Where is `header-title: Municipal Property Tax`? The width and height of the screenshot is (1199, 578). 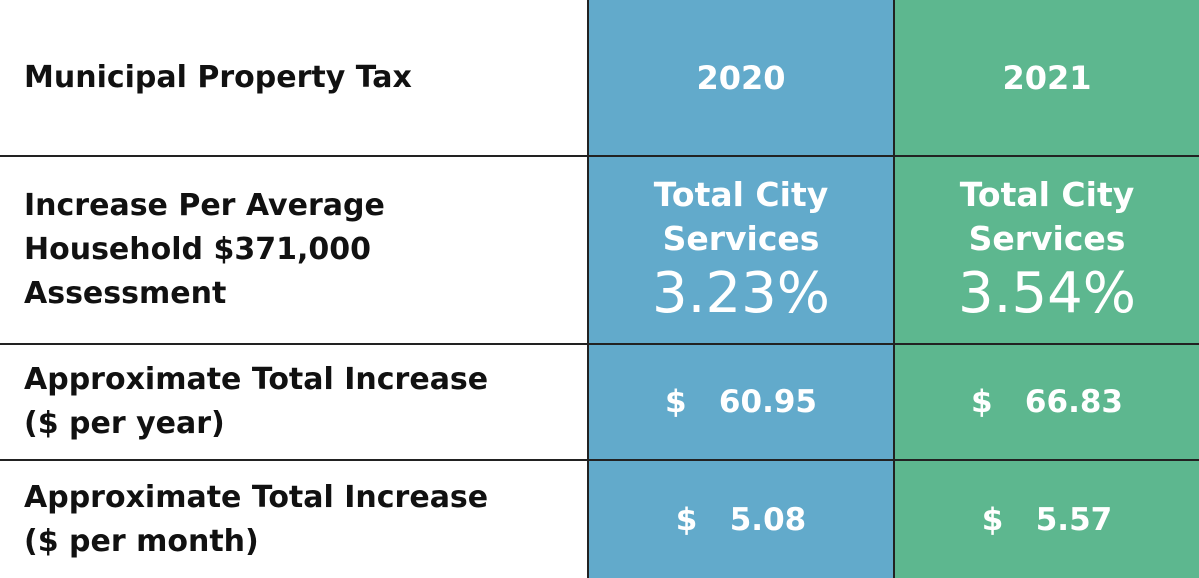 header-title: Municipal Property Tax is located at coordinates (218, 77).